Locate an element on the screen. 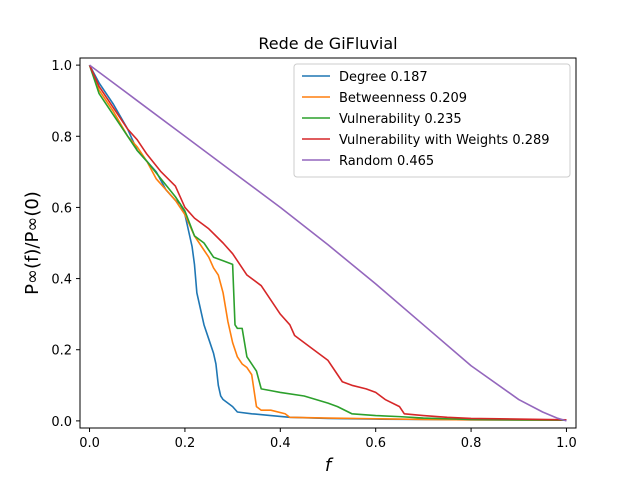 The width and height of the screenshot is (640, 480). legend-label-4: Random 0.465 is located at coordinates (386, 161).